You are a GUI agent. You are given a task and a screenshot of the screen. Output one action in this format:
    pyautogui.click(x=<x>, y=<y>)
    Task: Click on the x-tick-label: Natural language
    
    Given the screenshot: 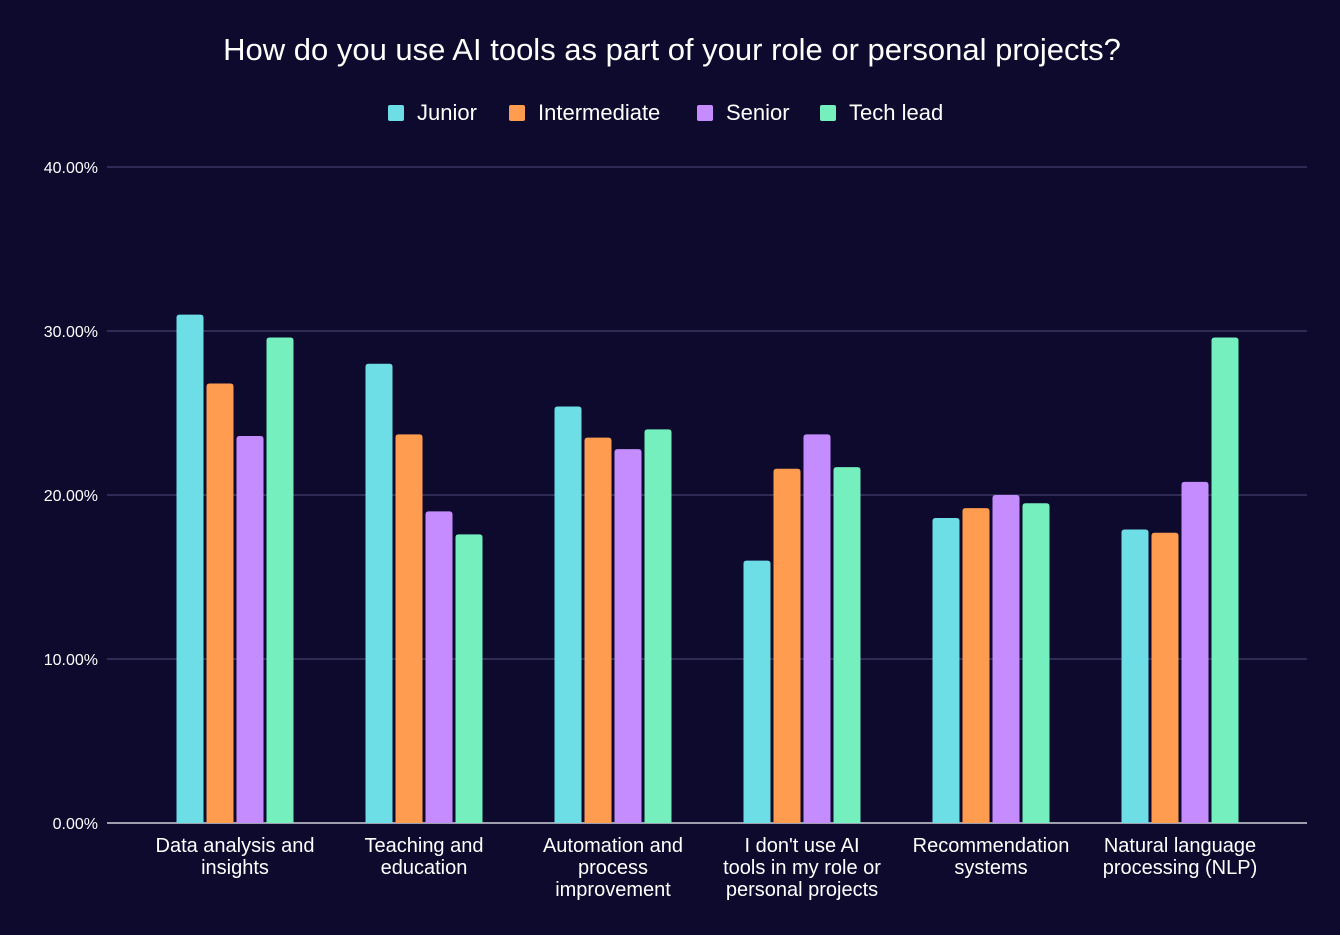 What is the action you would take?
    pyautogui.click(x=1180, y=846)
    